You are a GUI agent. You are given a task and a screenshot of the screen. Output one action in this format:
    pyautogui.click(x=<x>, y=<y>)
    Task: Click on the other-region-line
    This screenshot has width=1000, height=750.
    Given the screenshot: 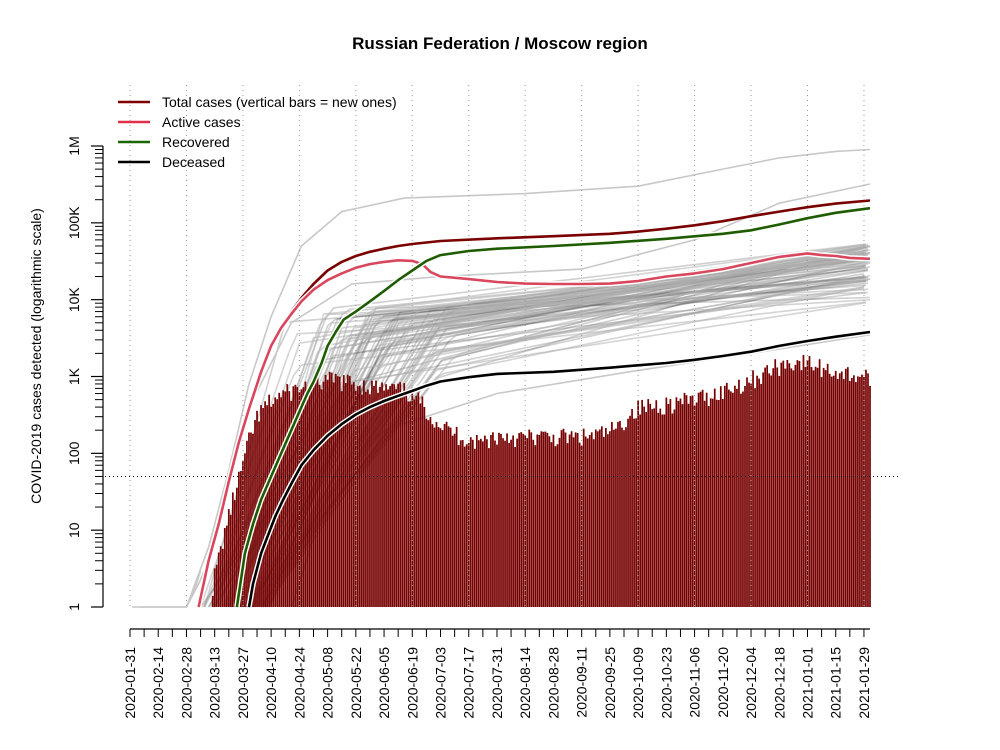 What is the action you would take?
    pyautogui.click(x=167, y=589)
    